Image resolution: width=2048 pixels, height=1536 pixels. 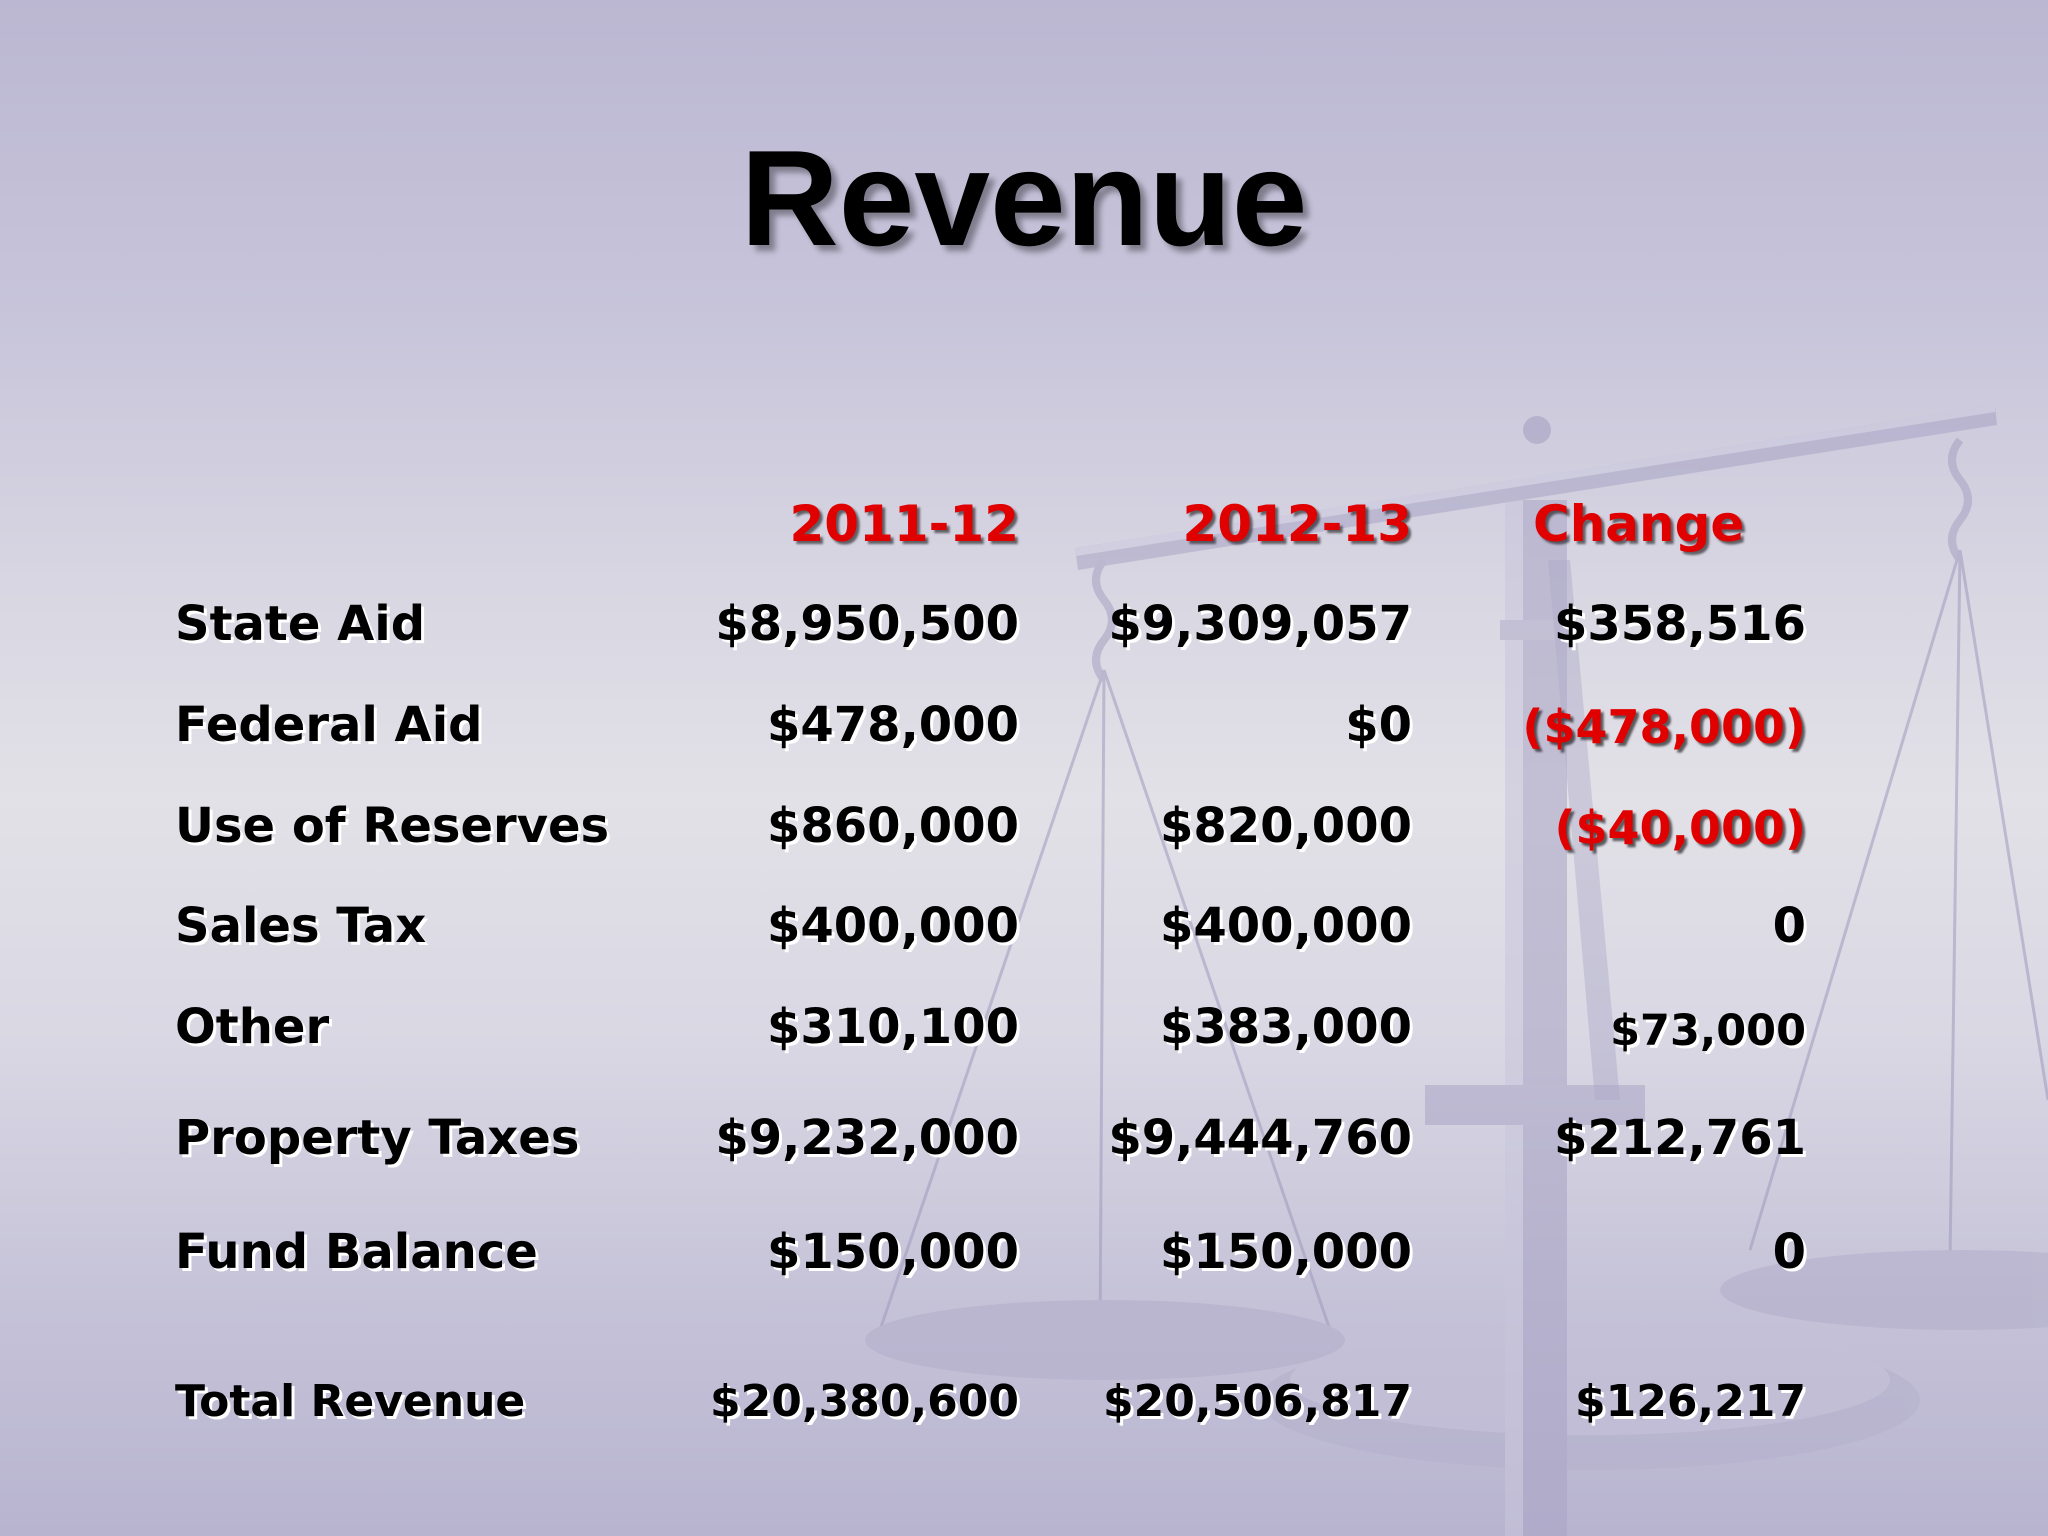 What do you see at coordinates (1639, 524) in the screenshot?
I see `column-header-change: Change` at bounding box center [1639, 524].